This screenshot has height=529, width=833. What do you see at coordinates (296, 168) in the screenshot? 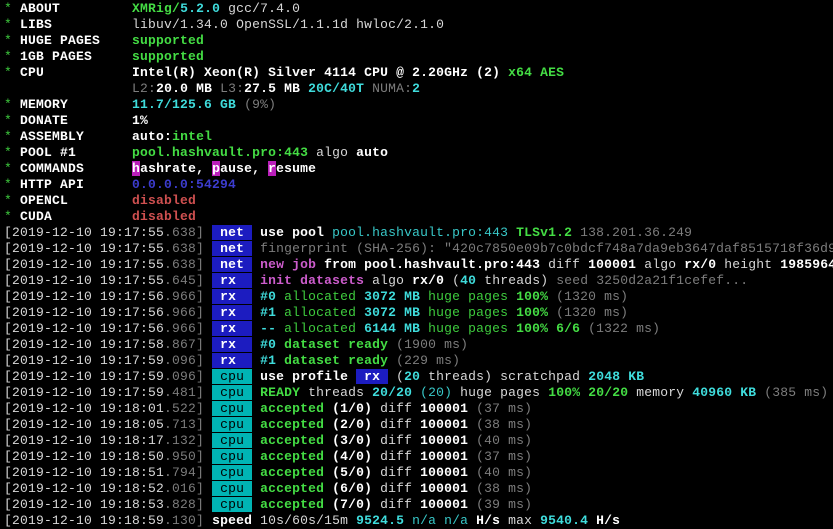
I see `config-value-segment: esume` at bounding box center [296, 168].